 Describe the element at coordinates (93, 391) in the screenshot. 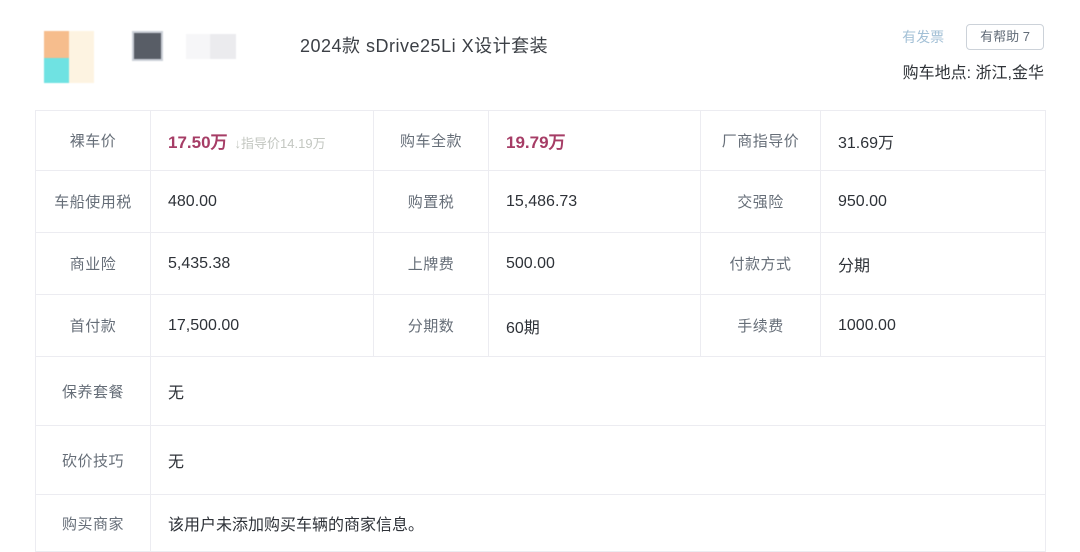

I see `row-label: 保养套餐` at that location.